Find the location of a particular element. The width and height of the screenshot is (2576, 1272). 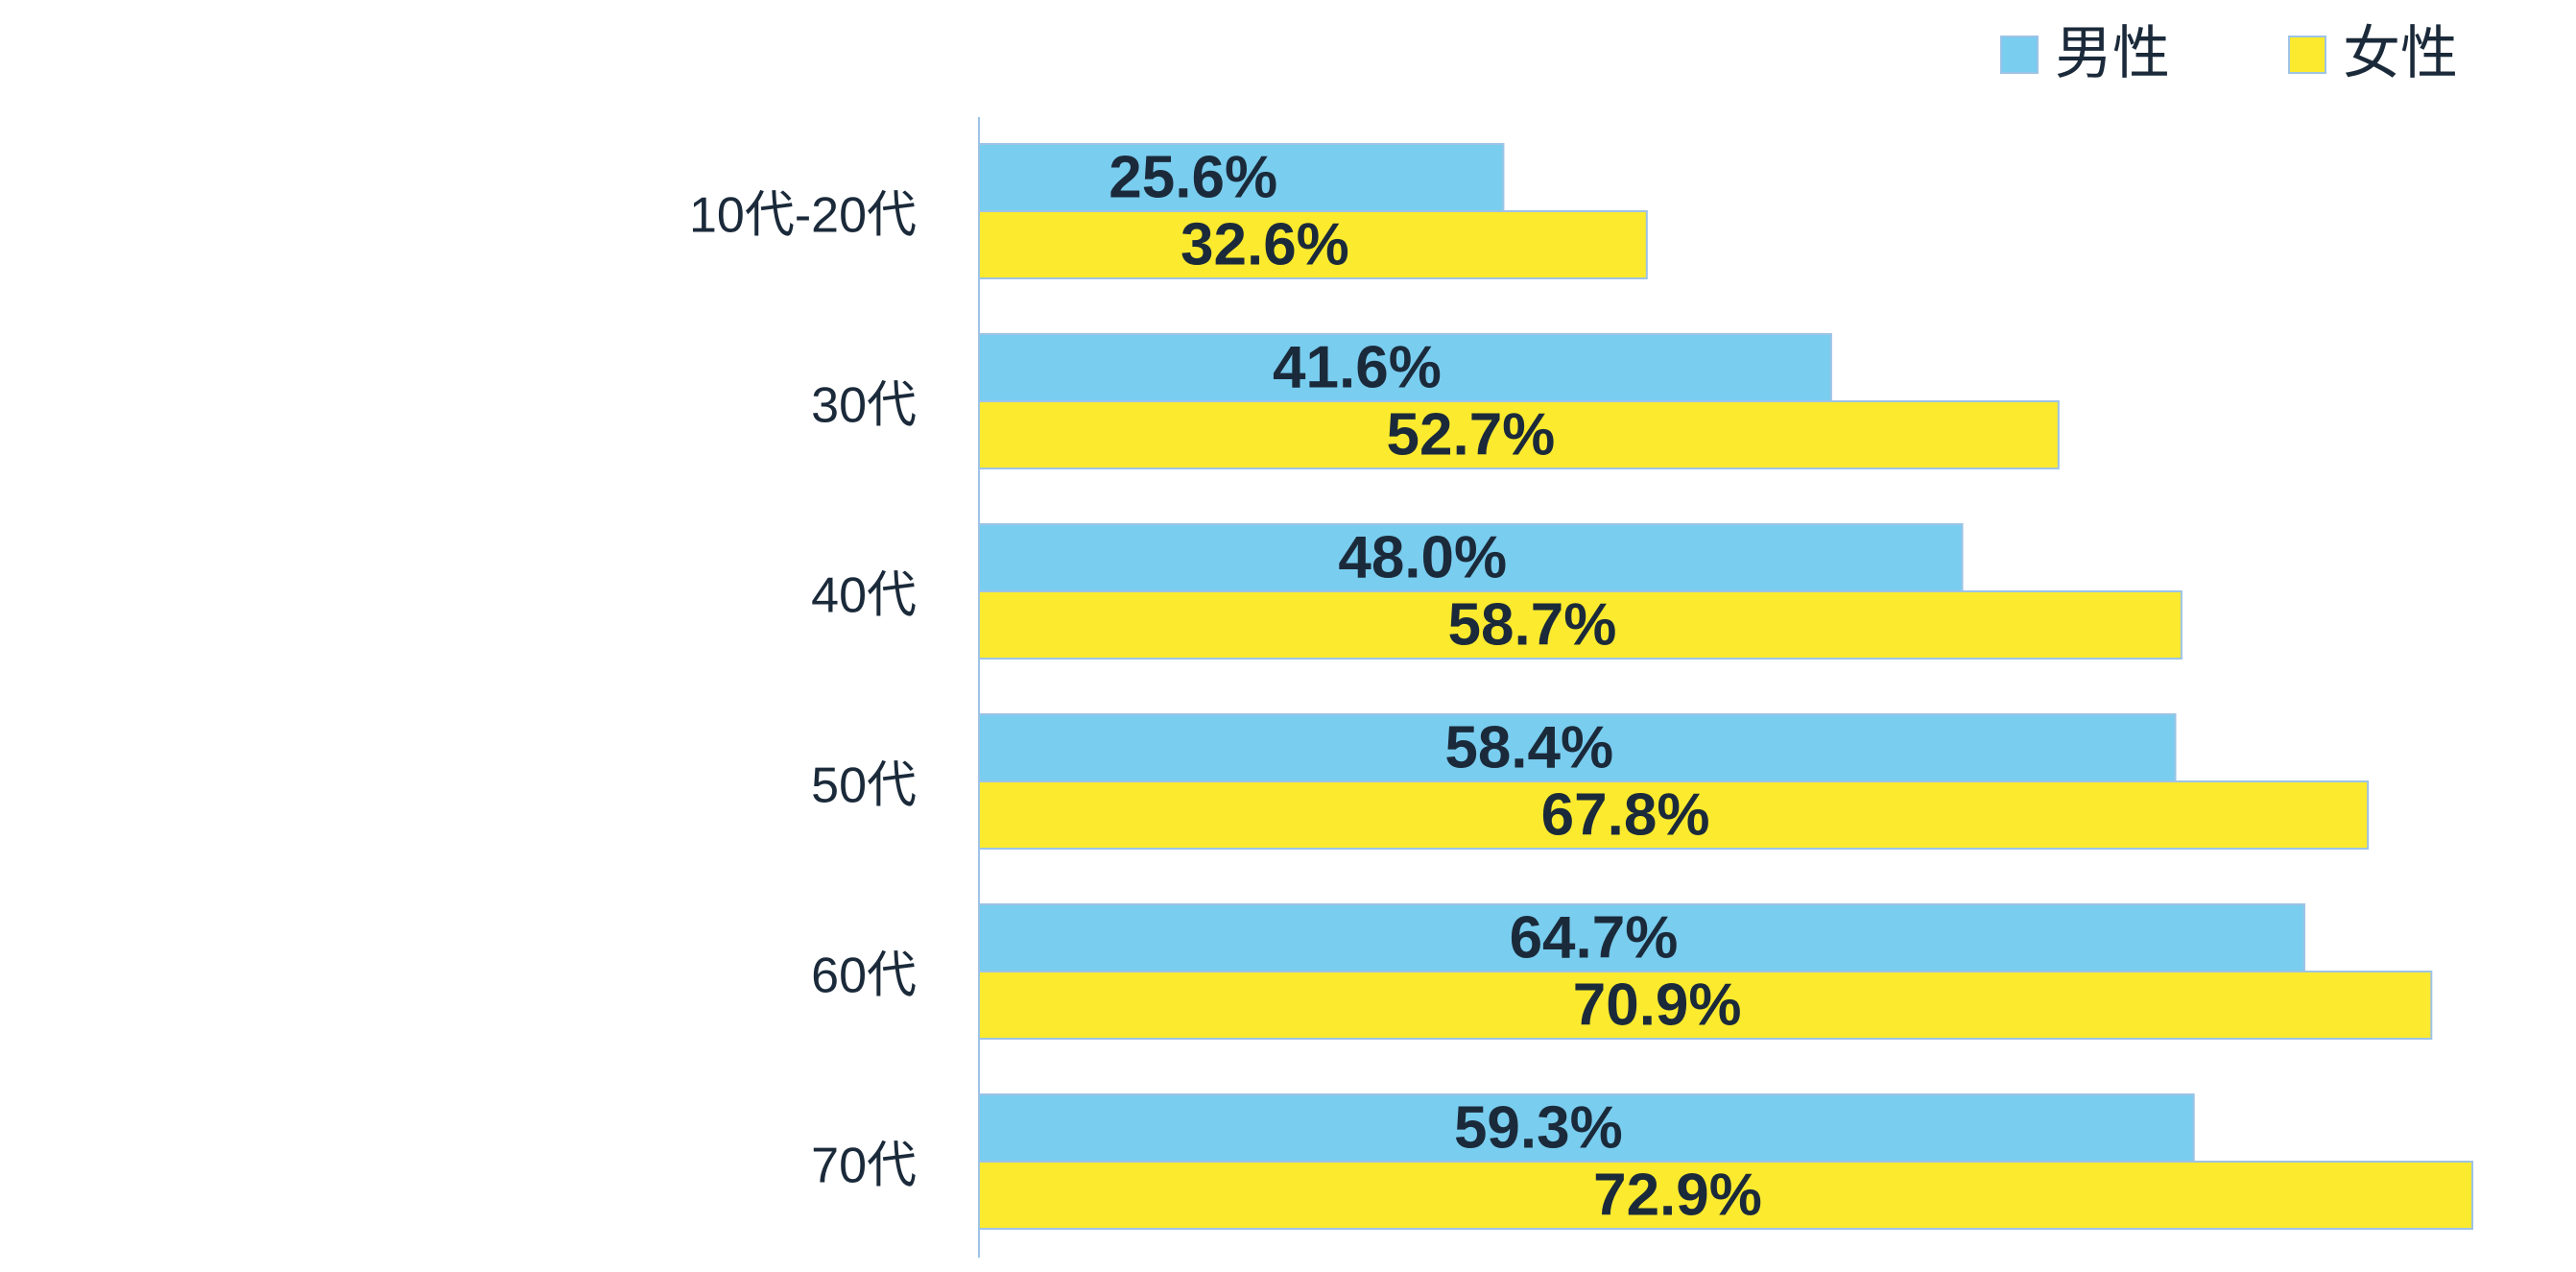

category-label: 50代 is located at coordinates (864, 786).